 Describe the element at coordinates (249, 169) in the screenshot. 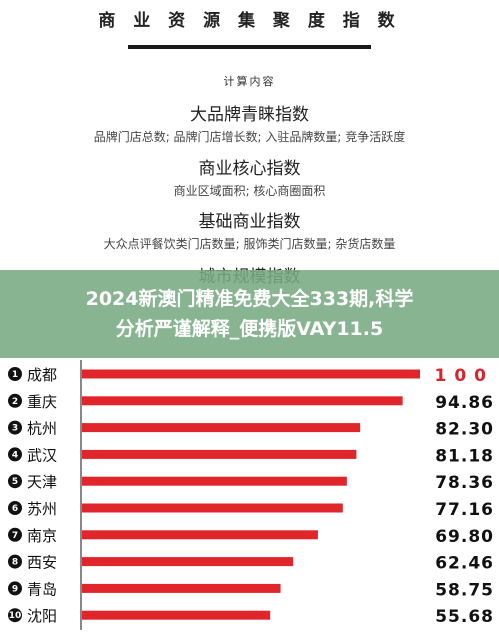

I see `section-title-core: 商业核心指数` at that location.